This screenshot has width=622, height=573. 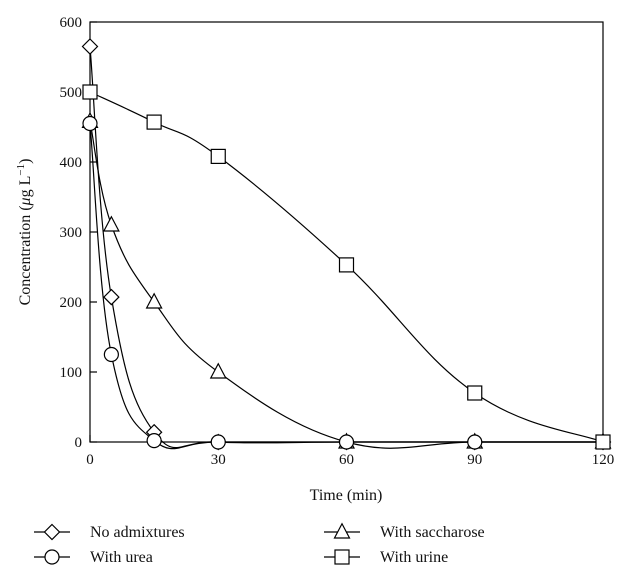 I want to click on y-axis-label-unit: g L, so click(x=25, y=187).